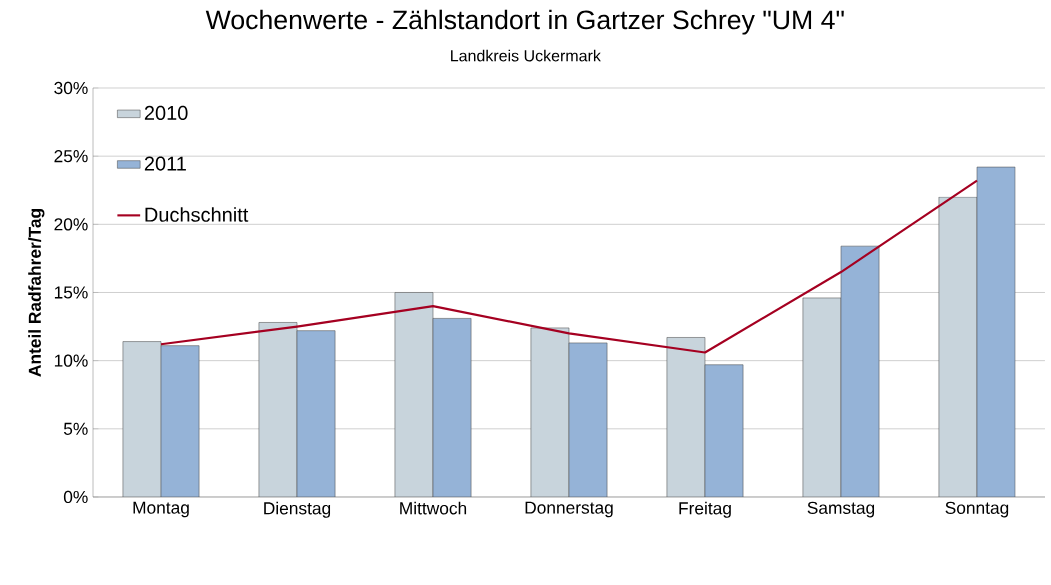 This screenshot has height=585, width=1051. I want to click on x-tick-label: Montag, so click(161, 509).